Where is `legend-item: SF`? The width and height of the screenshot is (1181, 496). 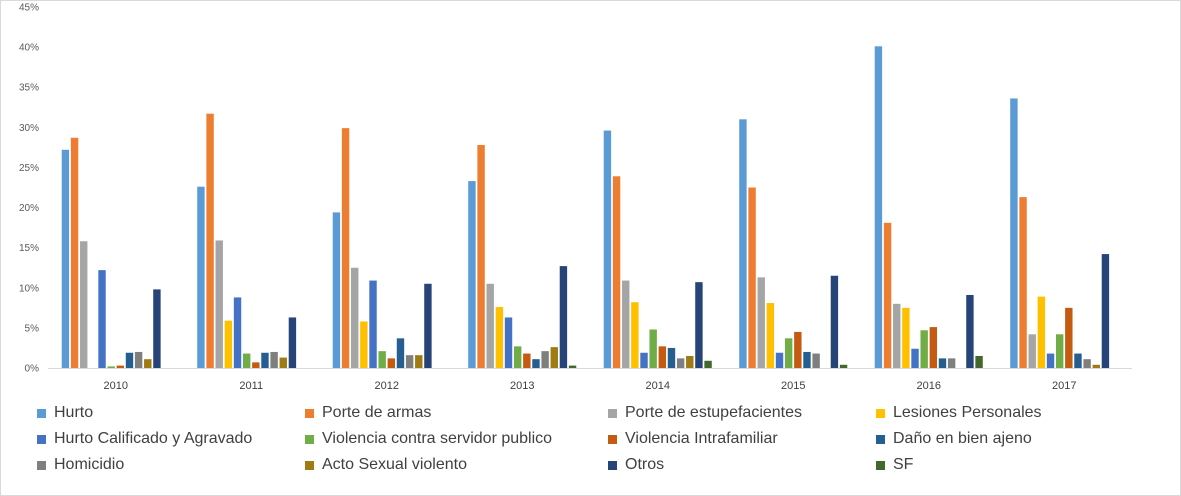 legend-item: SF is located at coordinates (894, 465).